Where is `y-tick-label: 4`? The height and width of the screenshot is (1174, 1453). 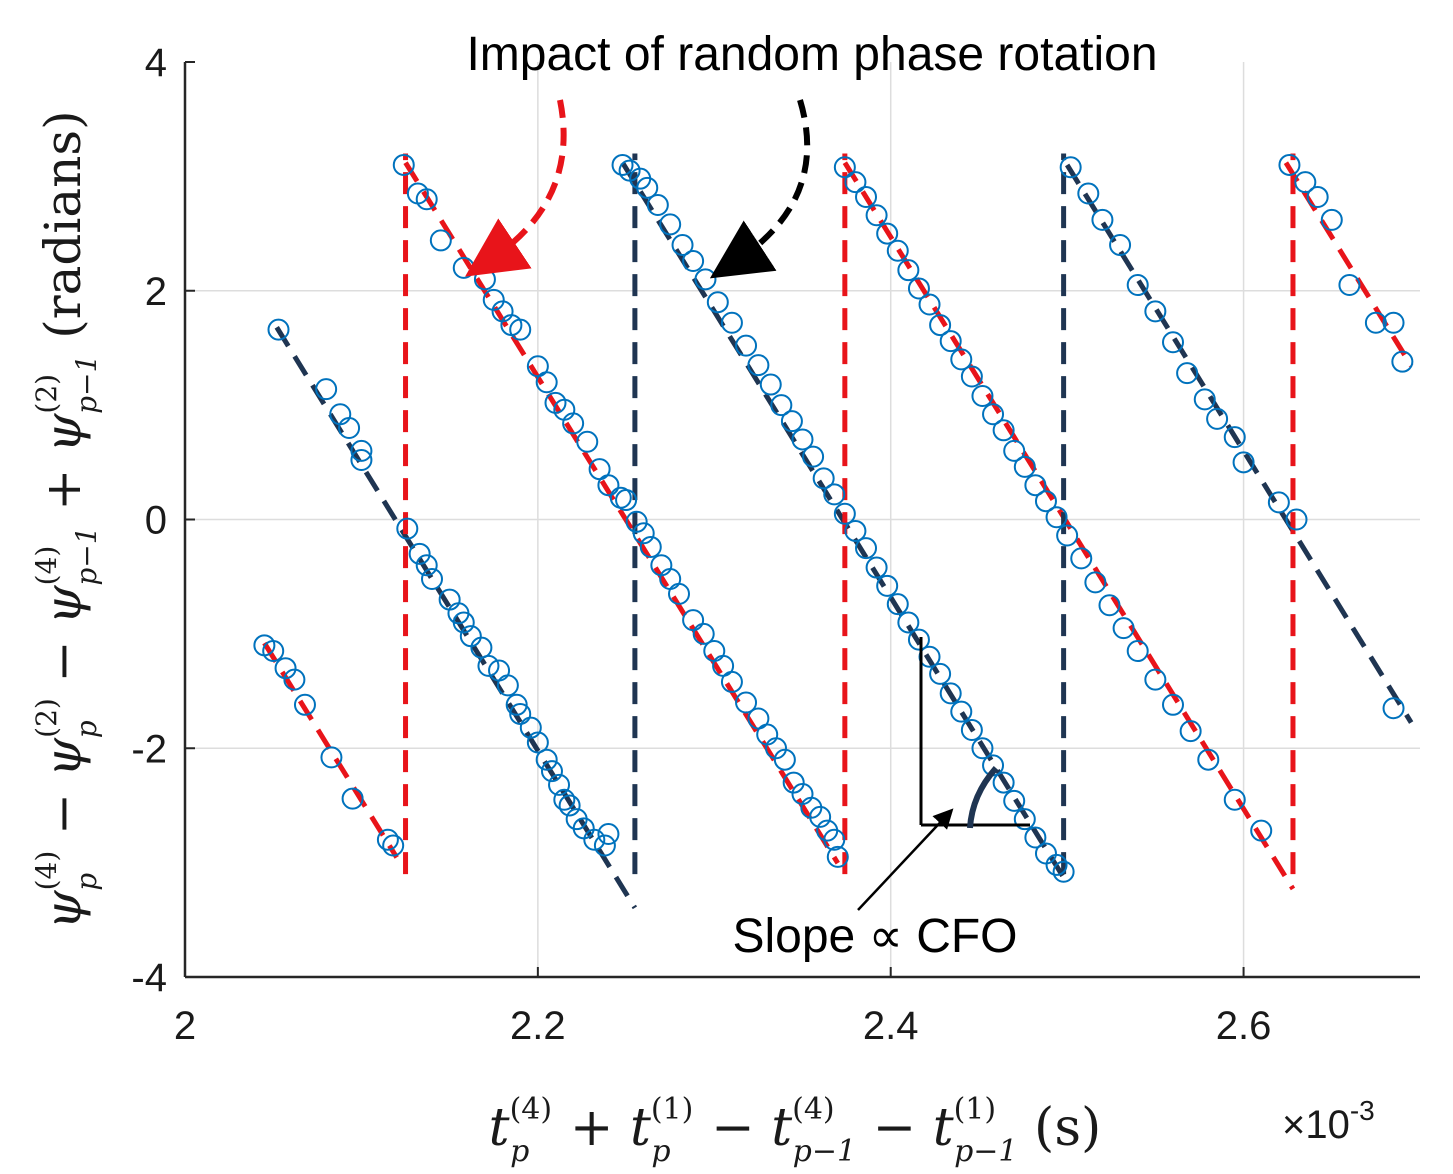 y-tick-label: 4 is located at coordinates (156, 63).